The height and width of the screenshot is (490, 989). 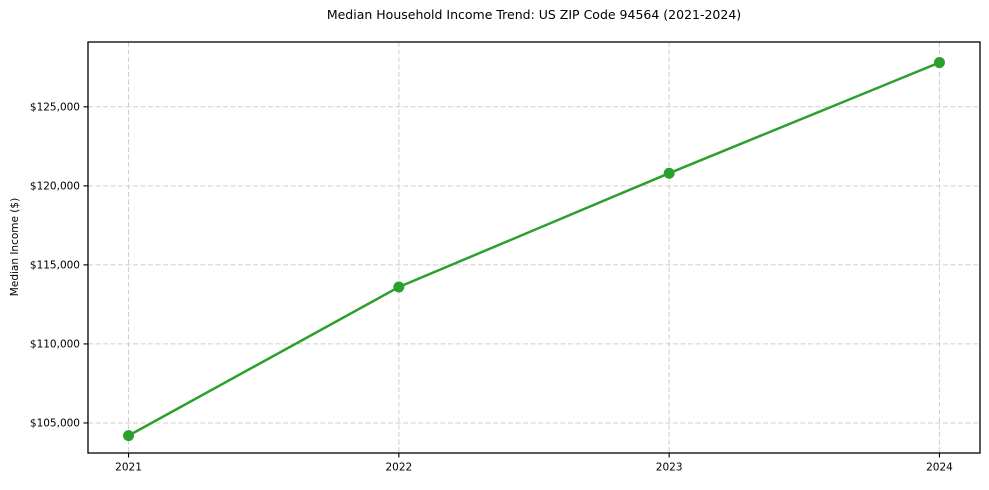 What do you see at coordinates (669, 468) in the screenshot?
I see `x-tick-label: 2023` at bounding box center [669, 468].